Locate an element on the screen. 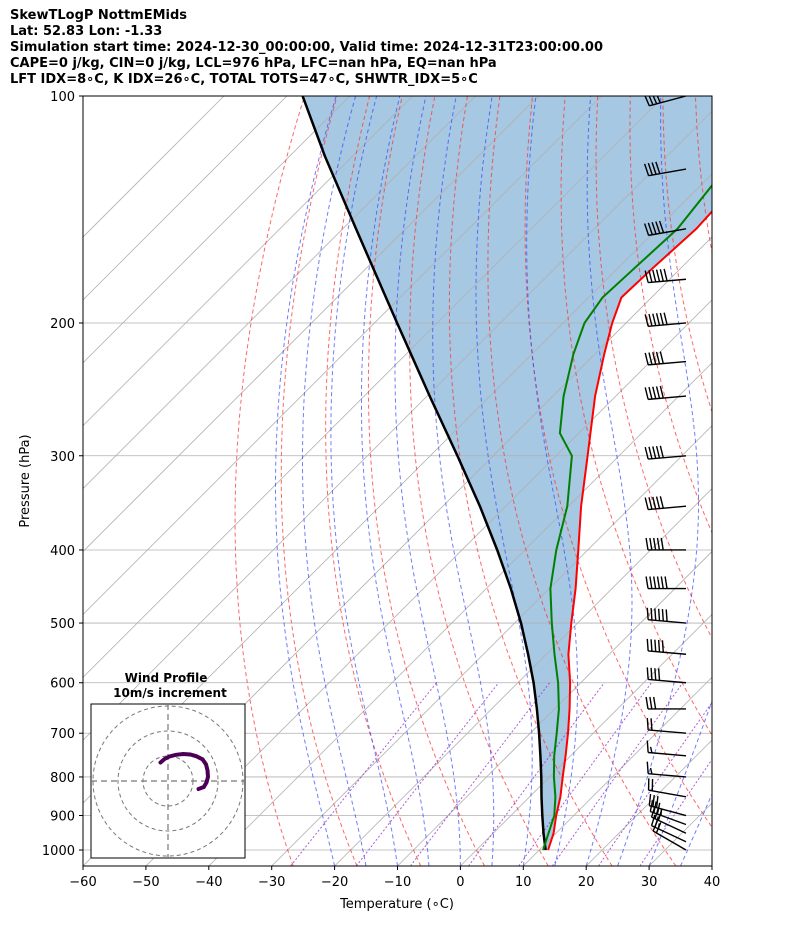 This screenshot has height=937, width=794. x-tick-label: −40 is located at coordinates (208, 882).